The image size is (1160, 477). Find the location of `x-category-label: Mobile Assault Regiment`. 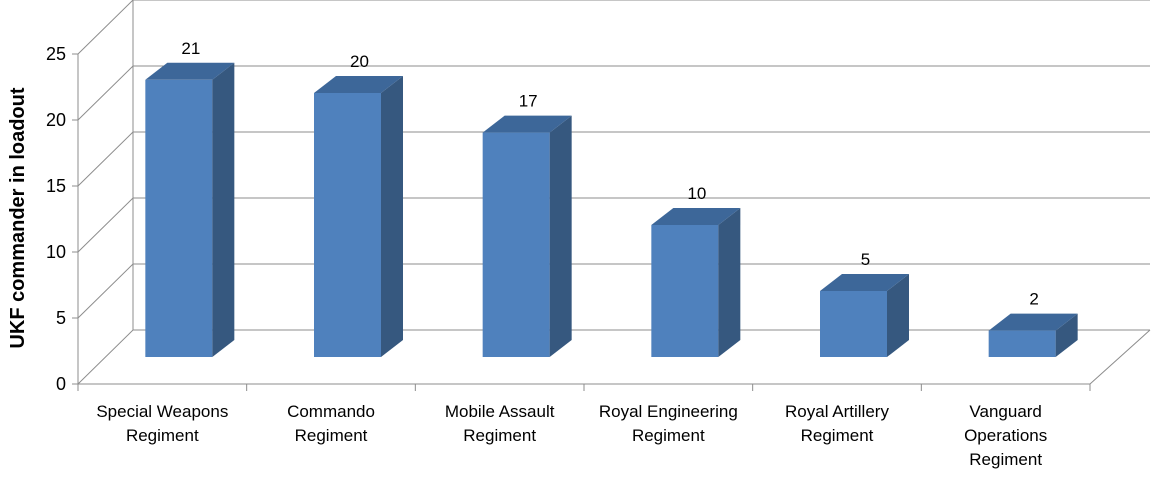

x-category-label: Mobile Assault Regiment is located at coordinates (500, 423).